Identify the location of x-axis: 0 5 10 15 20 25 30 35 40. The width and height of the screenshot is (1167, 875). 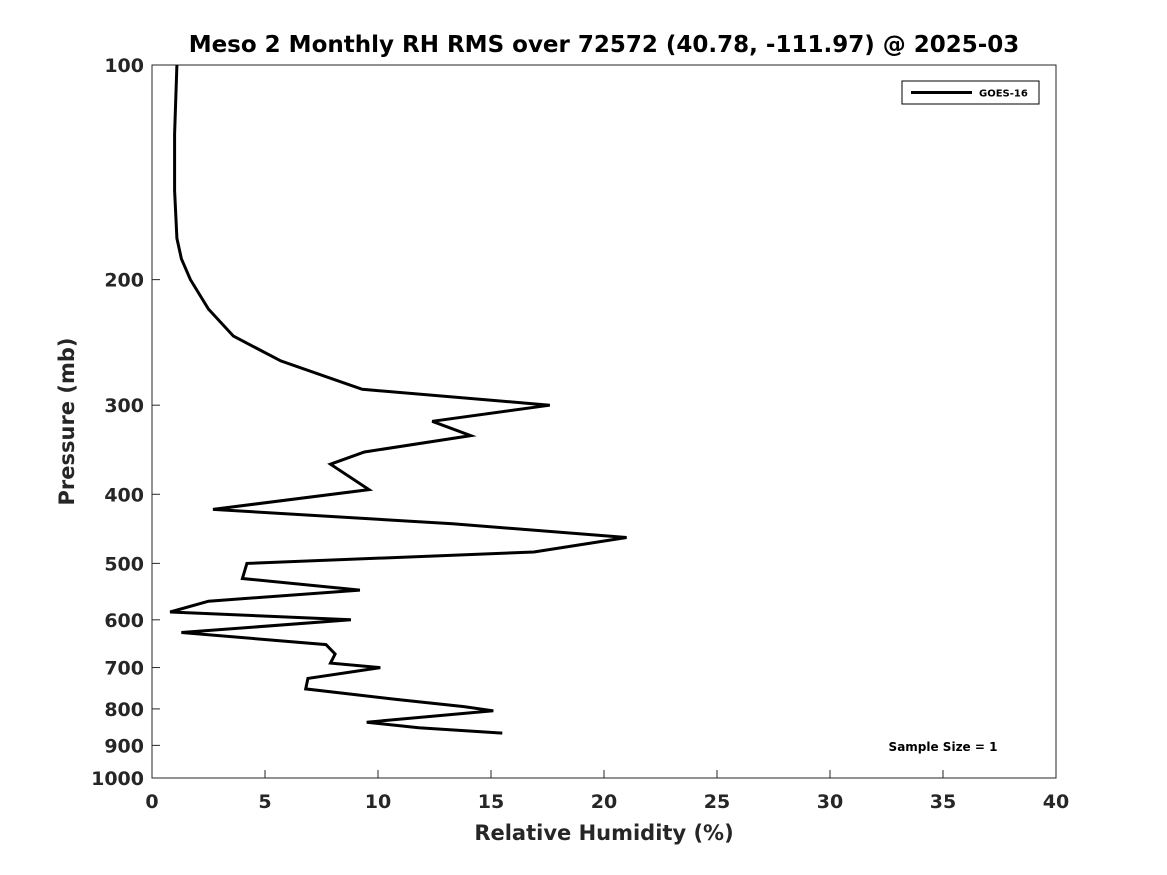
(607, 791).